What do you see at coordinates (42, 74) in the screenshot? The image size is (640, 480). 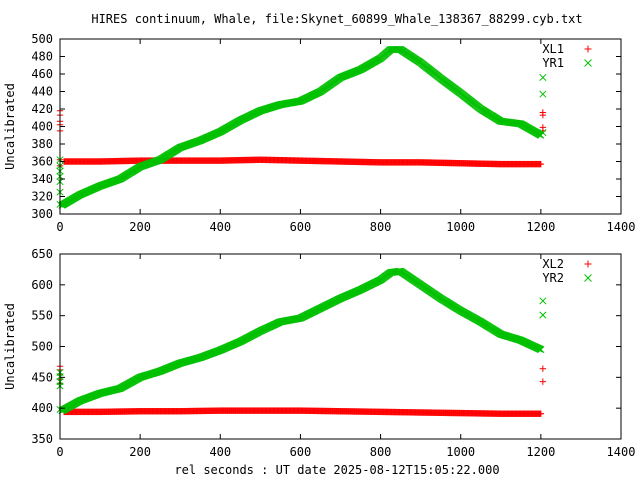 I see `y-tick-label: 460` at bounding box center [42, 74].